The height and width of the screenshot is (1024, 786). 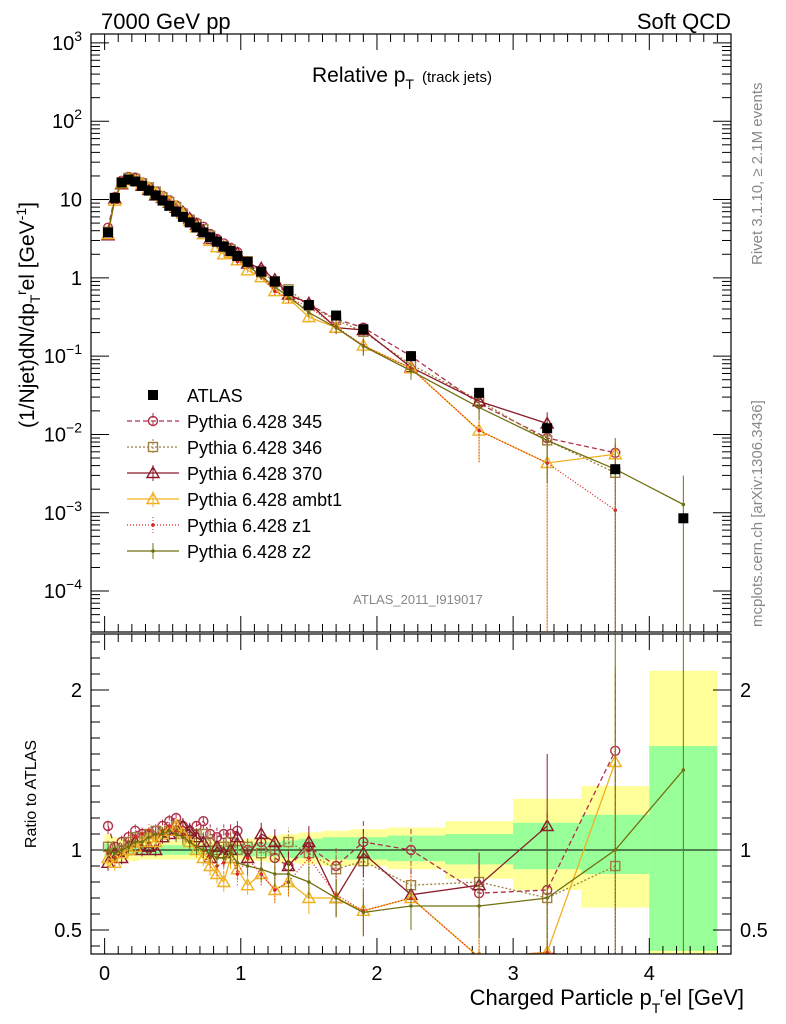 I want to click on ratio-y-tick-label-right: 2, so click(x=745, y=691).